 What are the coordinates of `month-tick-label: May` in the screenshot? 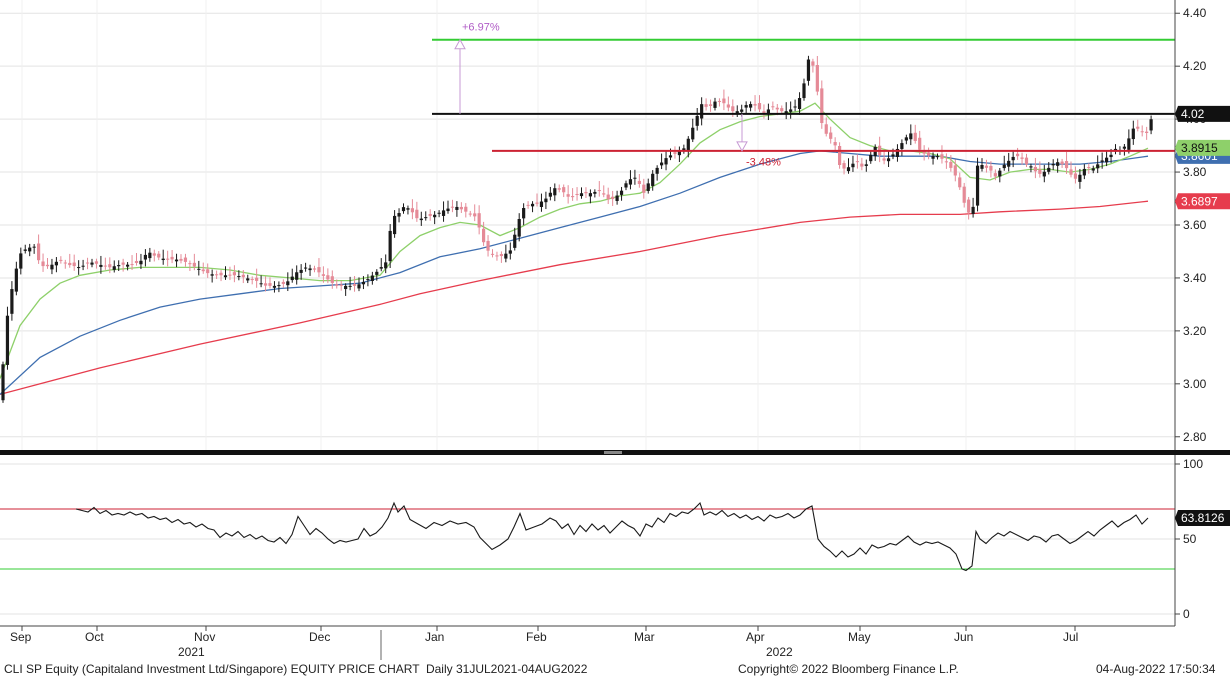 It's located at (859, 637).